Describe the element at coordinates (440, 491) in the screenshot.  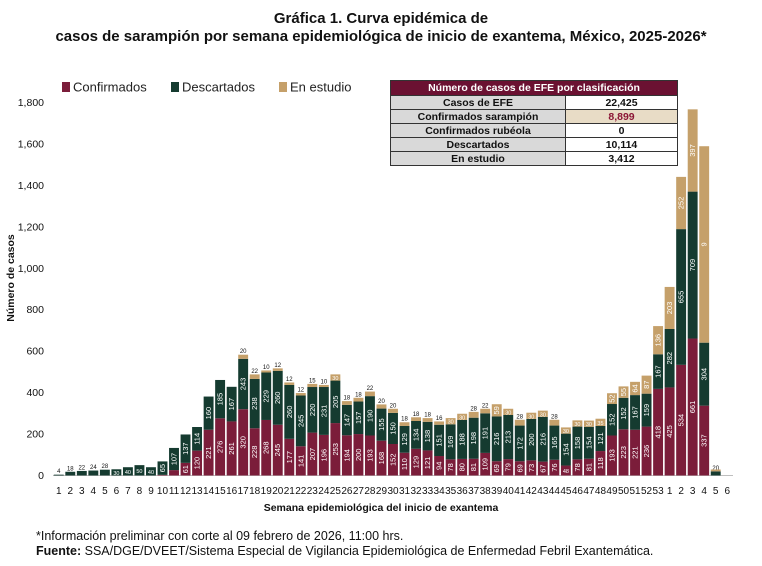
I see `x-tick-label: 34` at that location.